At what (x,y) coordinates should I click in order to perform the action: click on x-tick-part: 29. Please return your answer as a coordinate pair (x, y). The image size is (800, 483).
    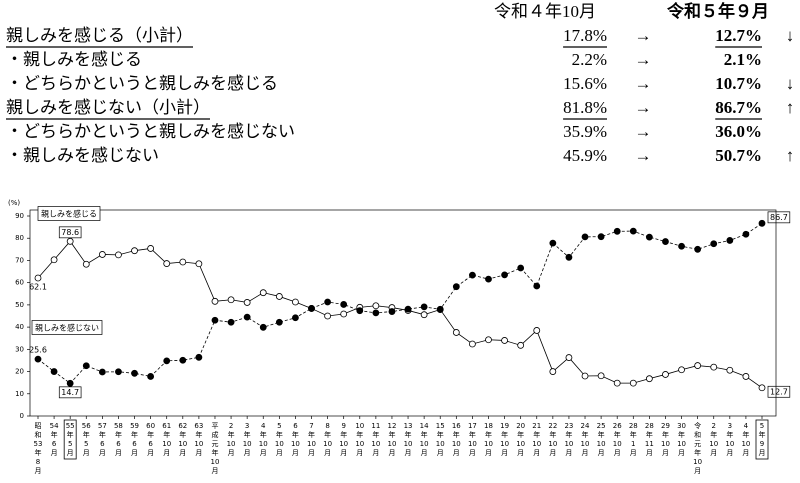
    Looking at the image, I should click on (665, 426).